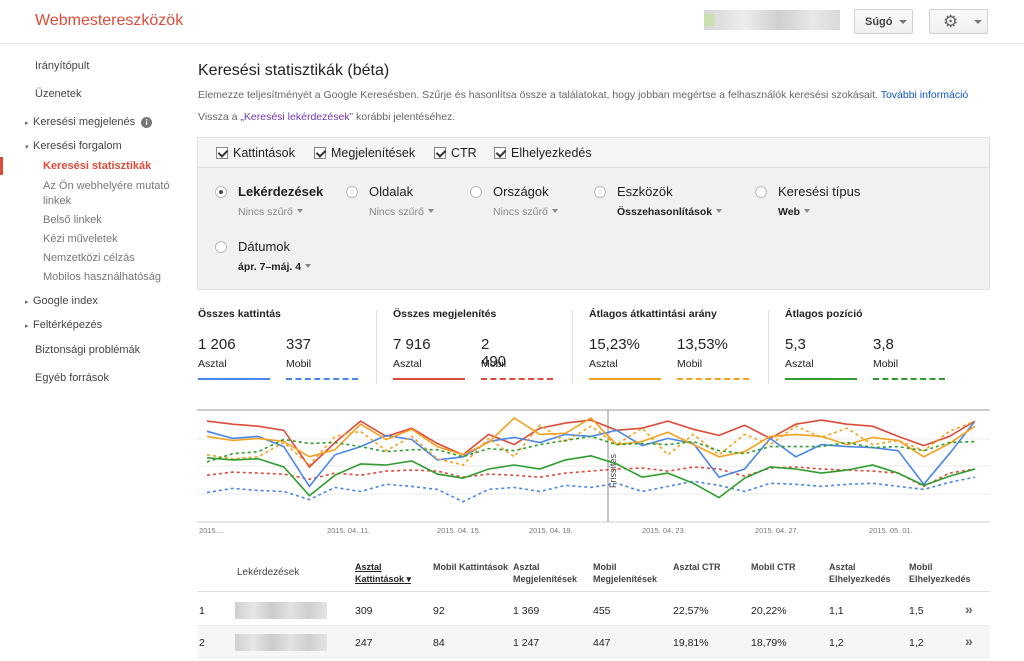 The width and height of the screenshot is (1024, 661). Describe the element at coordinates (404, 117) in the screenshot. I see `back-suffix: korábbi jelentéséhez.` at that location.